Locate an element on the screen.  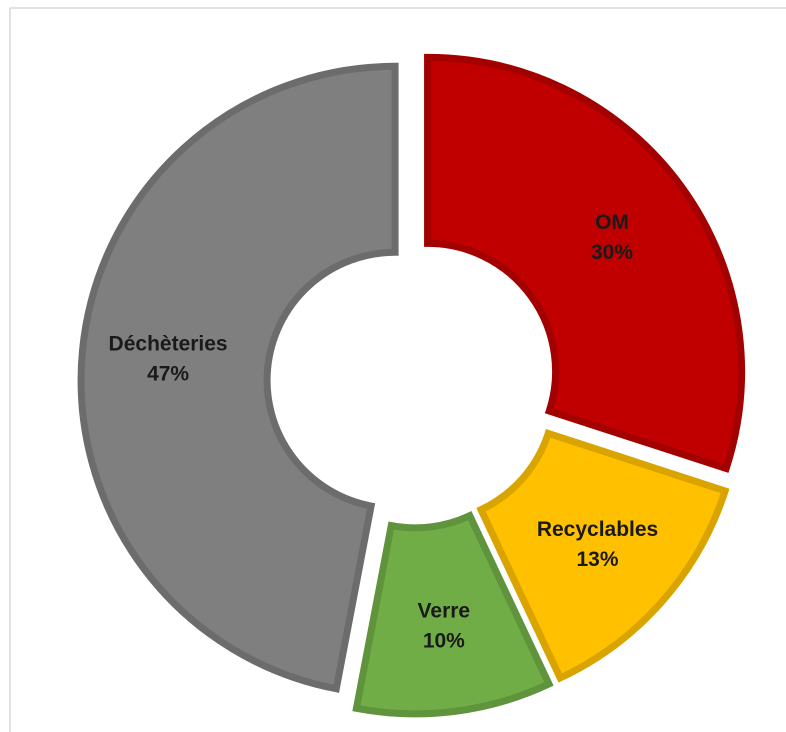
slice-category-label: Verre is located at coordinates (444, 611).